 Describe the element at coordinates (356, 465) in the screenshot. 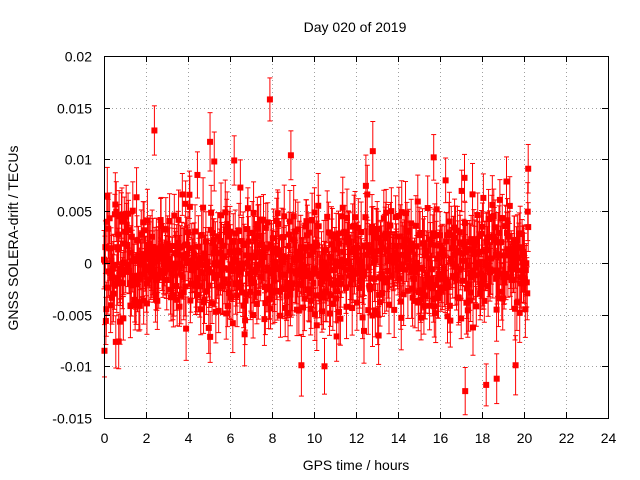

I see `x-axis-label: GPS time / hours` at that location.